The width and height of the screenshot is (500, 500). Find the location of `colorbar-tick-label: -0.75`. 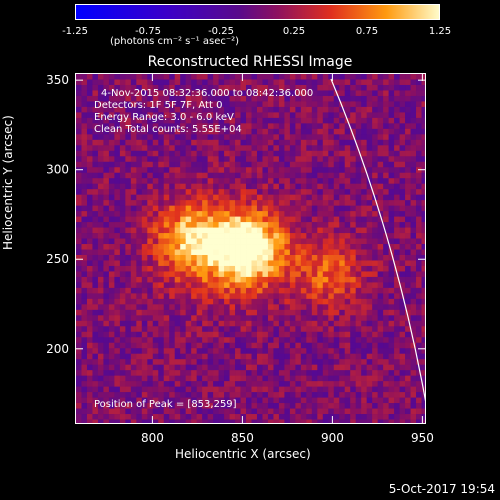

colorbar-tick-label: -0.75 is located at coordinates (148, 31).